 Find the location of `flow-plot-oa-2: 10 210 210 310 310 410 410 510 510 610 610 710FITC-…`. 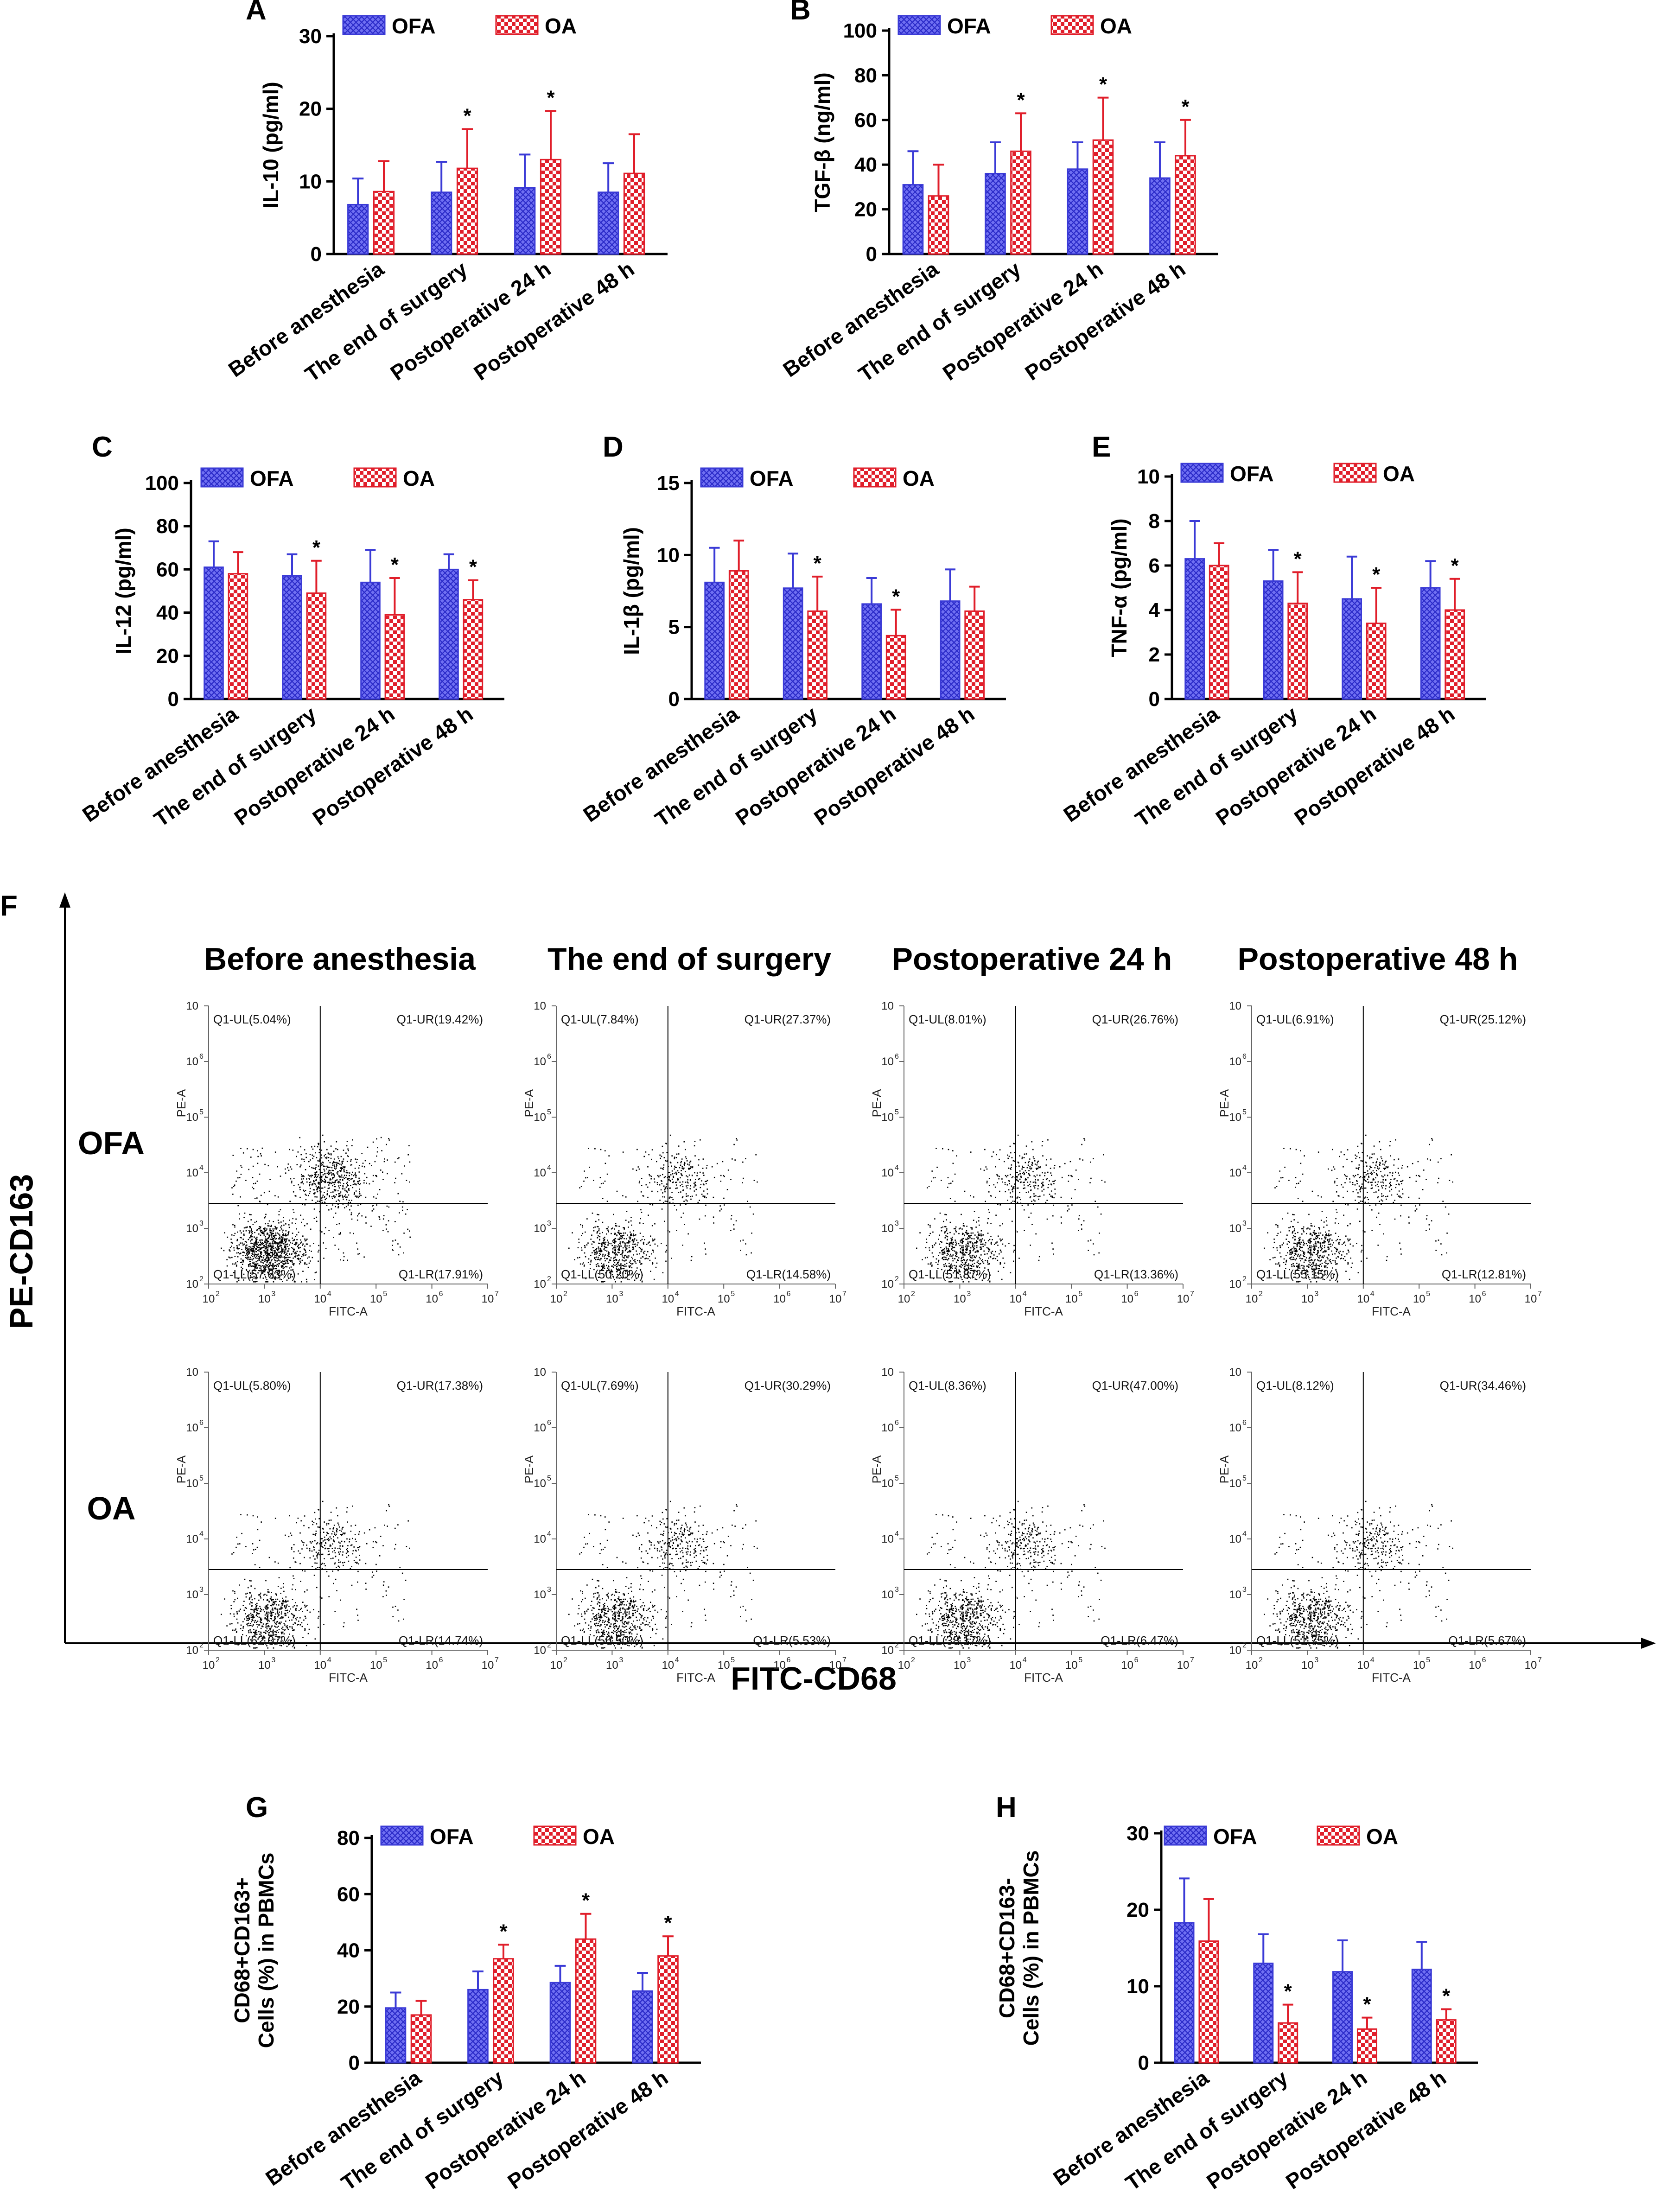

flow-plot-oa-2: 10 210 210 310 310 410 410 510 510 610 610 710FITC-… is located at coordinates (684, 1525).